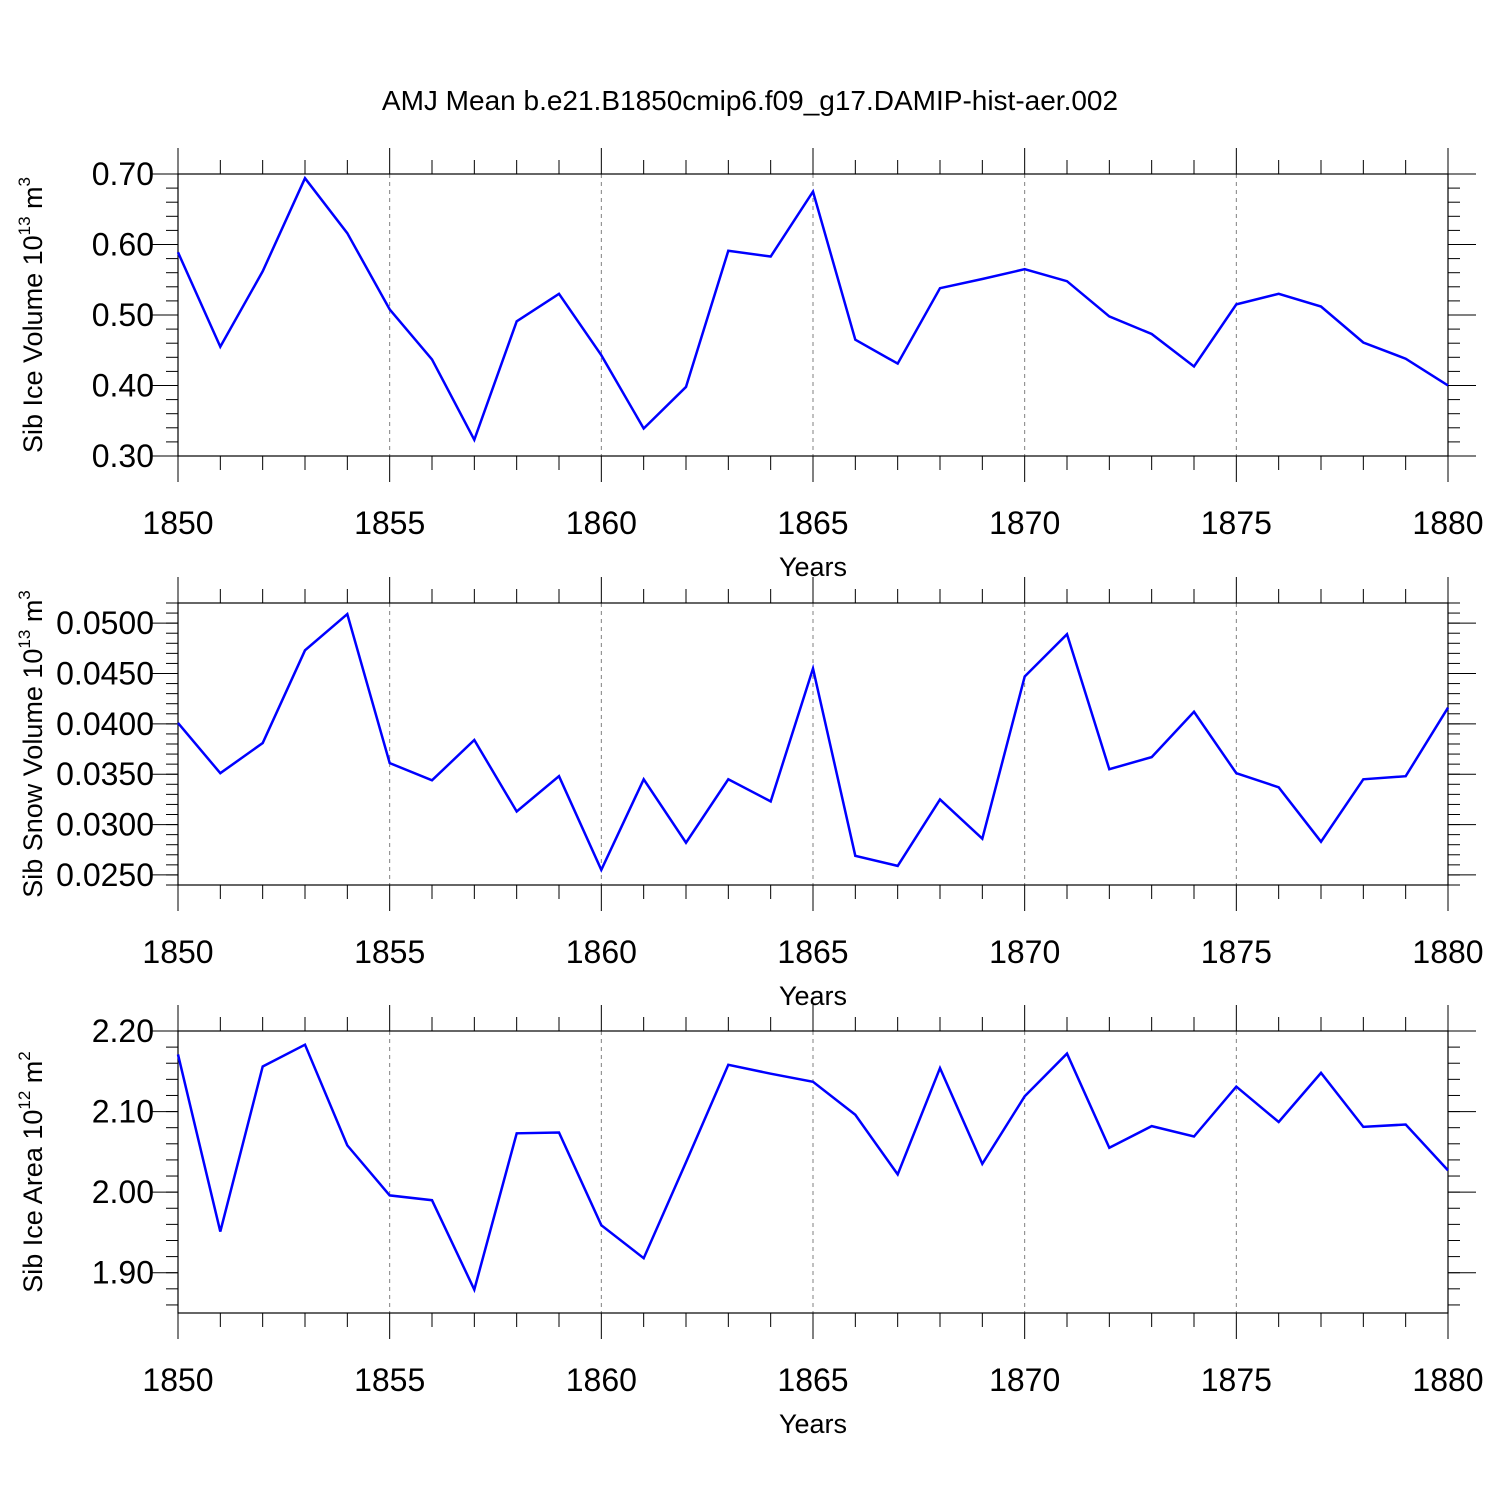 This screenshot has height=1500, width=1500. What do you see at coordinates (105, 674) in the screenshot?
I see `y-tick-label: 0.0450` at bounding box center [105, 674].